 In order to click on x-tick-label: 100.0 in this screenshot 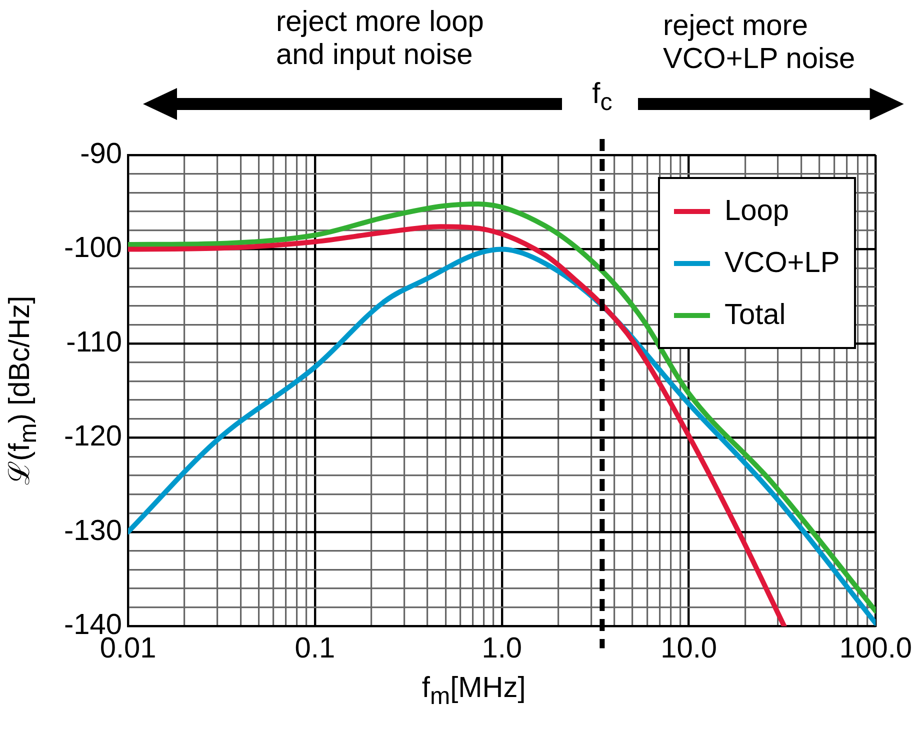, I will do `click(875, 648)`.